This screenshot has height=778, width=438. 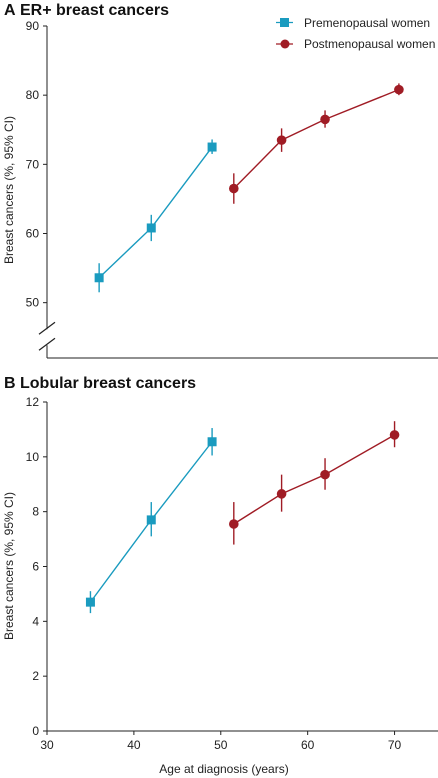 What do you see at coordinates (9, 566) in the screenshot?
I see `panel-b-y-axis-title: Breast cancers (%, 95% CI)` at bounding box center [9, 566].